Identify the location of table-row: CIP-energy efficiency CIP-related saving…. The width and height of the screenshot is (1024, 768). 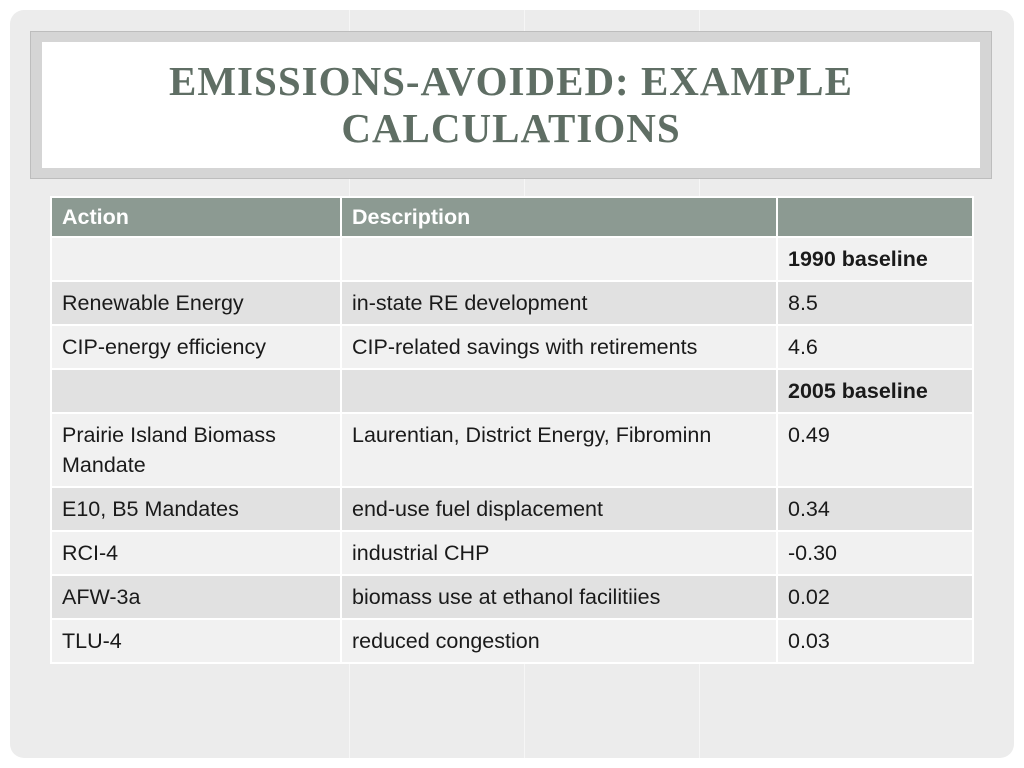
(512, 347).